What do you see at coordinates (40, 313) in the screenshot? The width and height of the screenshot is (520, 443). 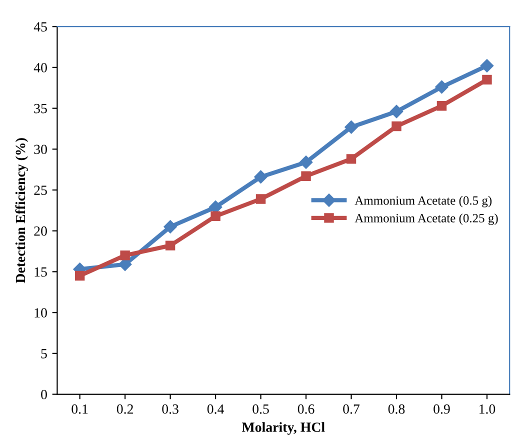 I see `y-tick-label: 10` at bounding box center [40, 313].